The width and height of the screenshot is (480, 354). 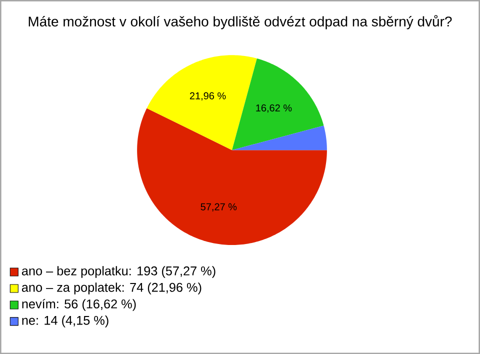 I want to click on data-label: 57,27 %, so click(x=218, y=207).